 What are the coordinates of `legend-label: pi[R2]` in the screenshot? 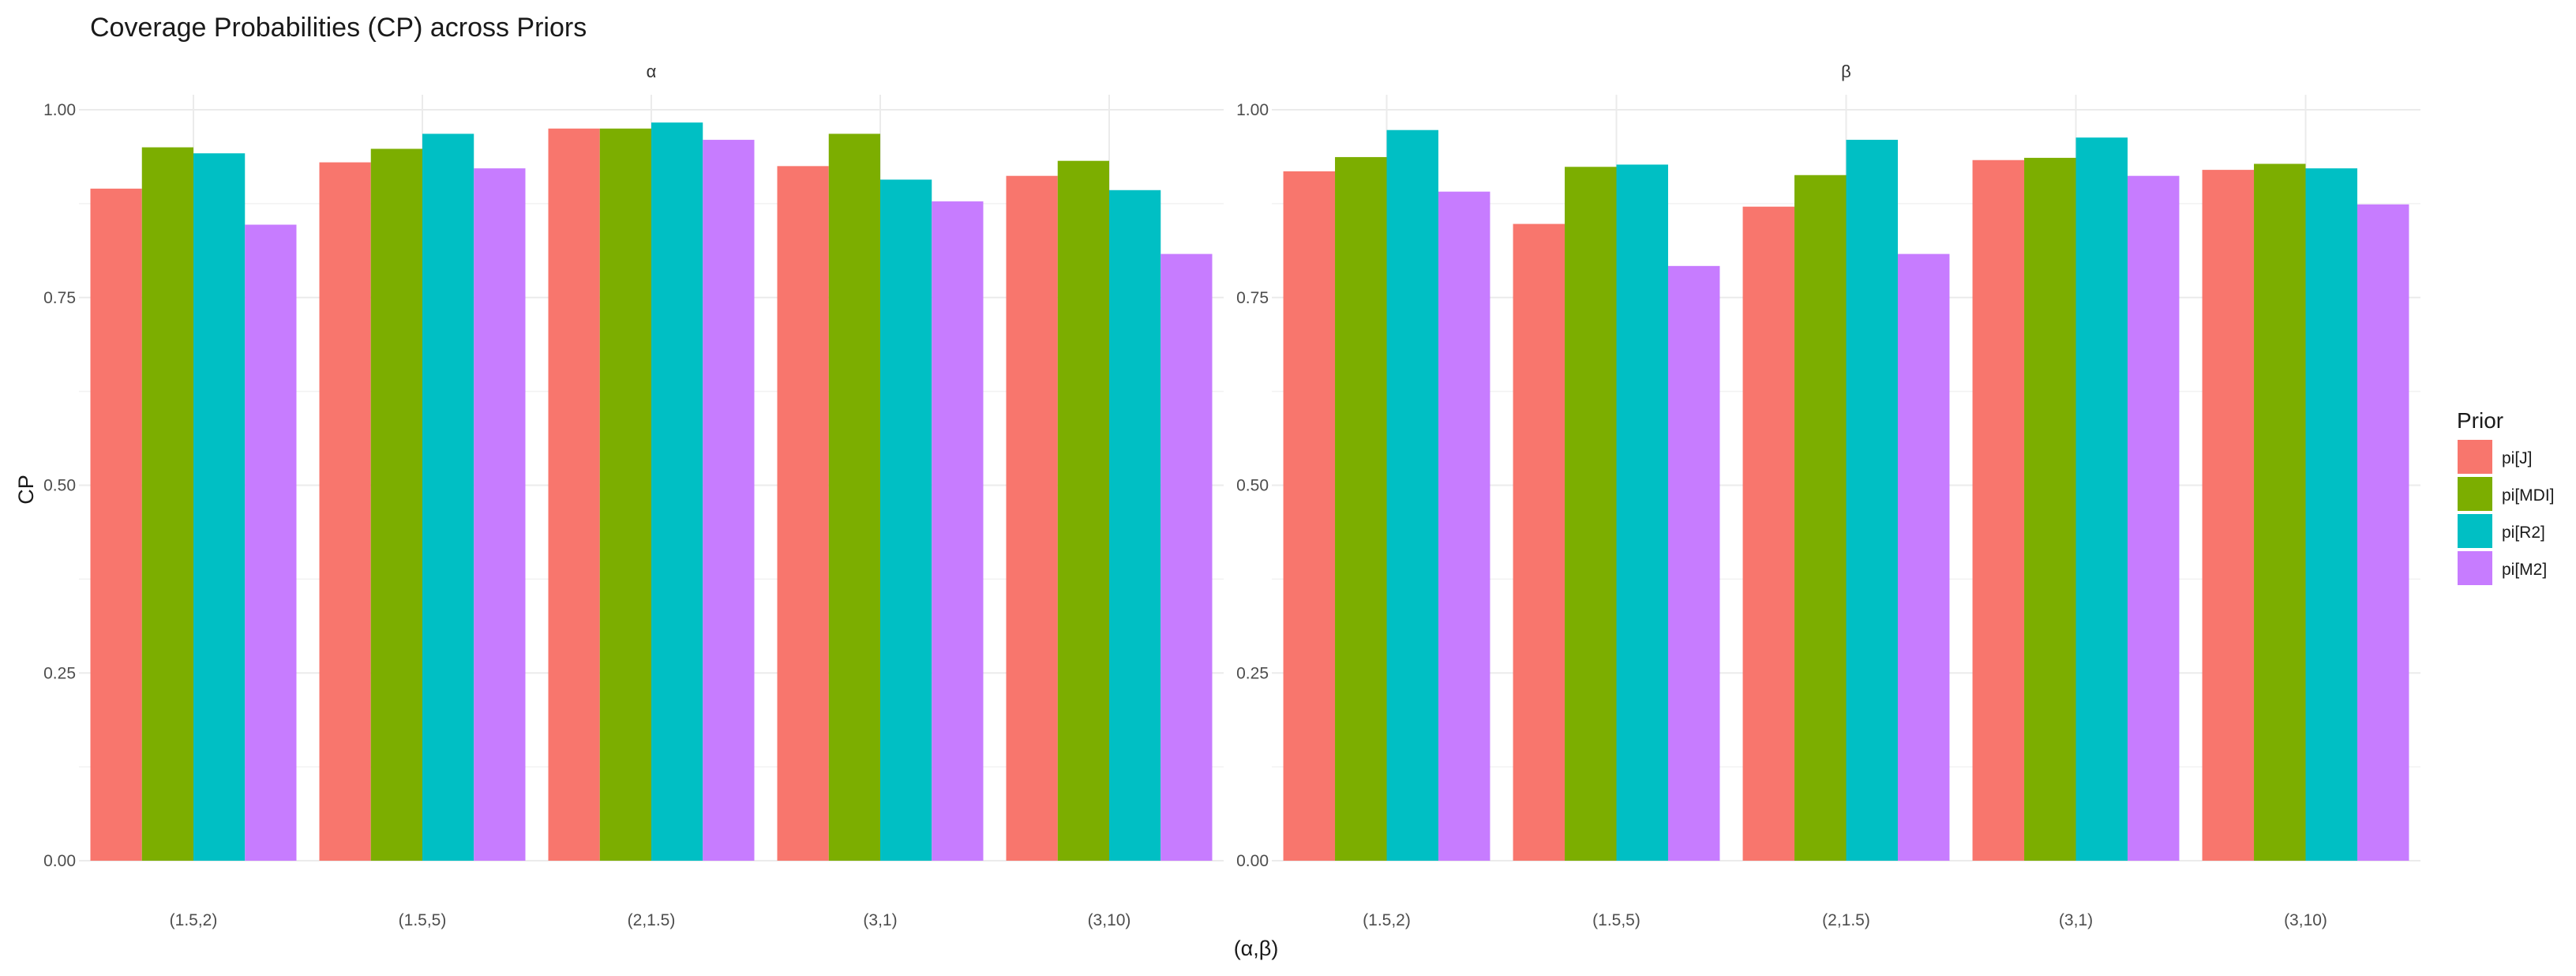 It's located at (2523, 533).